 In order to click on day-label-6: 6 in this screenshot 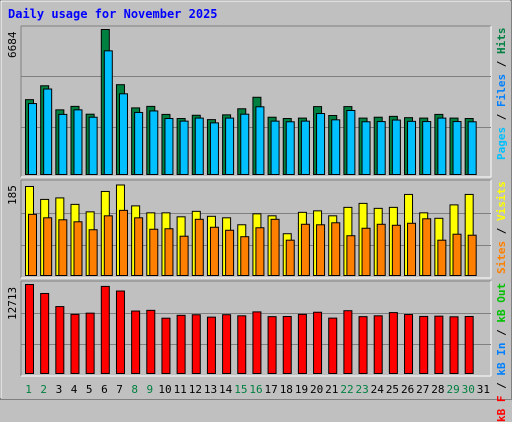, I will do `click(104, 389)`.